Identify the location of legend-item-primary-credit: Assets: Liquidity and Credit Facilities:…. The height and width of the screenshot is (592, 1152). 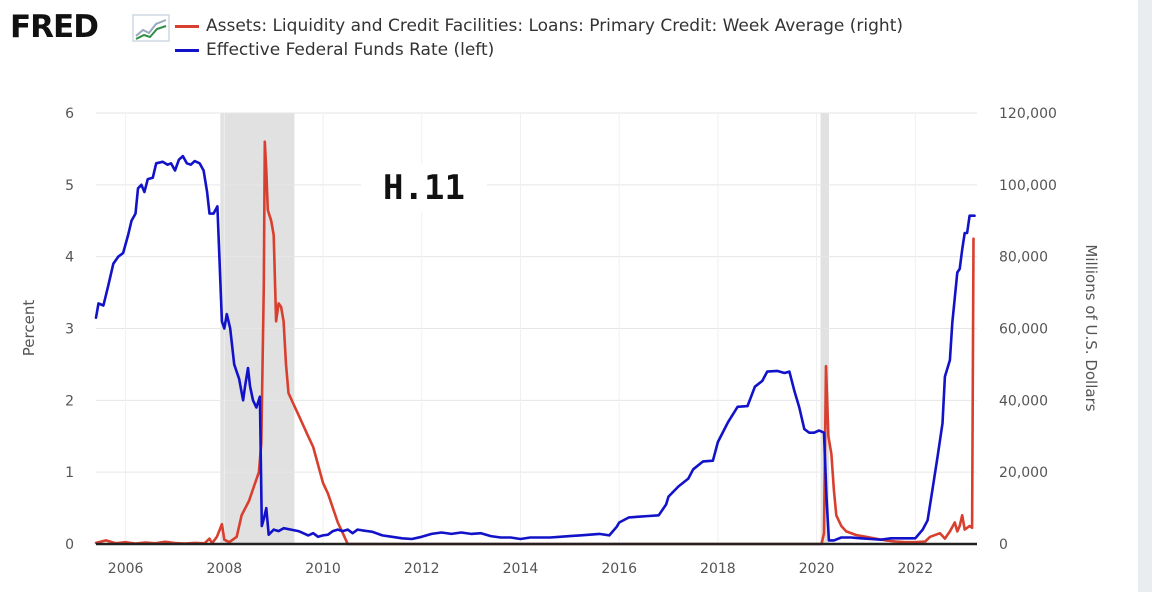
(575, 26).